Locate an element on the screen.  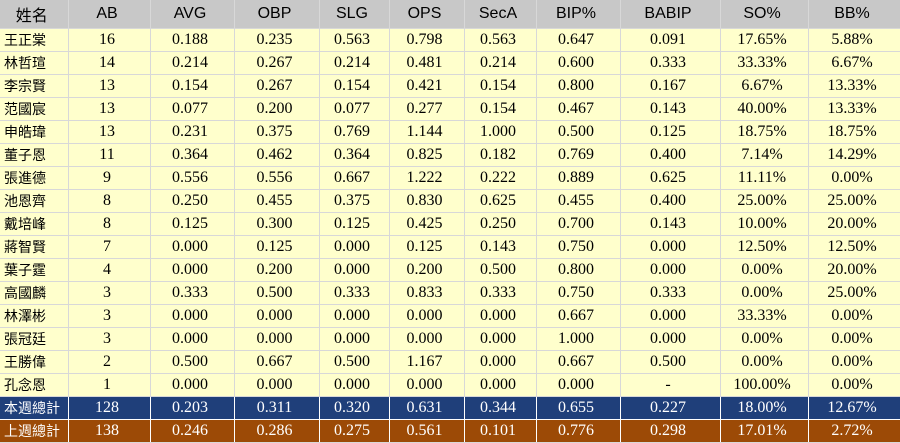
column-header: SecA is located at coordinates (500, 14).